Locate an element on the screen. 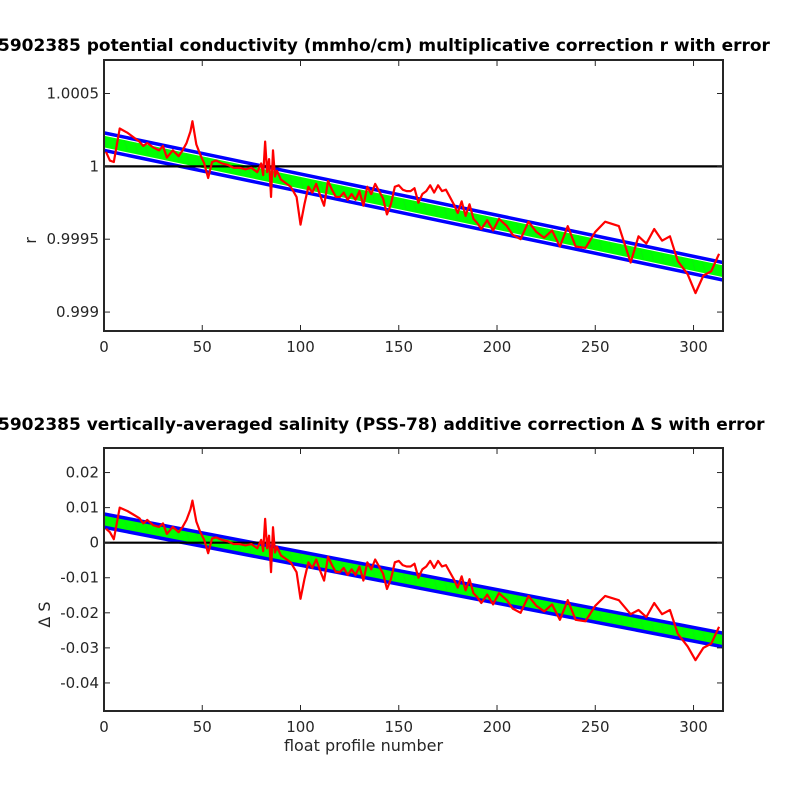  y-tick-label: -0.03 is located at coordinates (79, 648).